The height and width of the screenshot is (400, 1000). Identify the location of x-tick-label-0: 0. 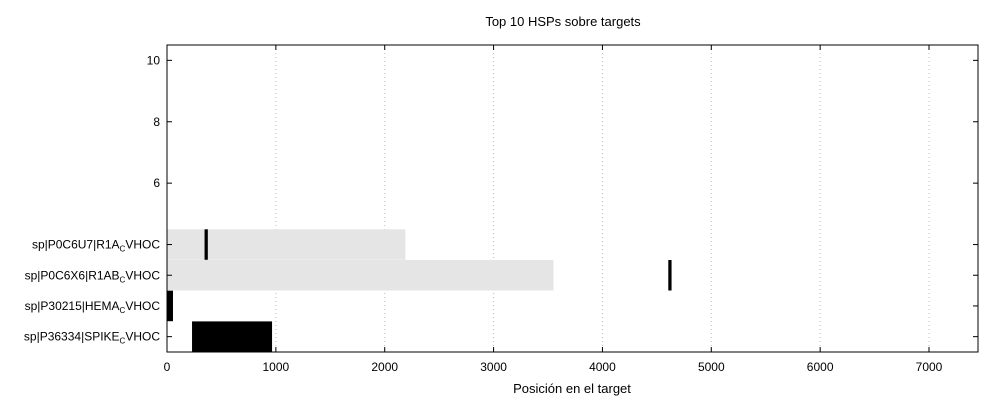
(167, 367).